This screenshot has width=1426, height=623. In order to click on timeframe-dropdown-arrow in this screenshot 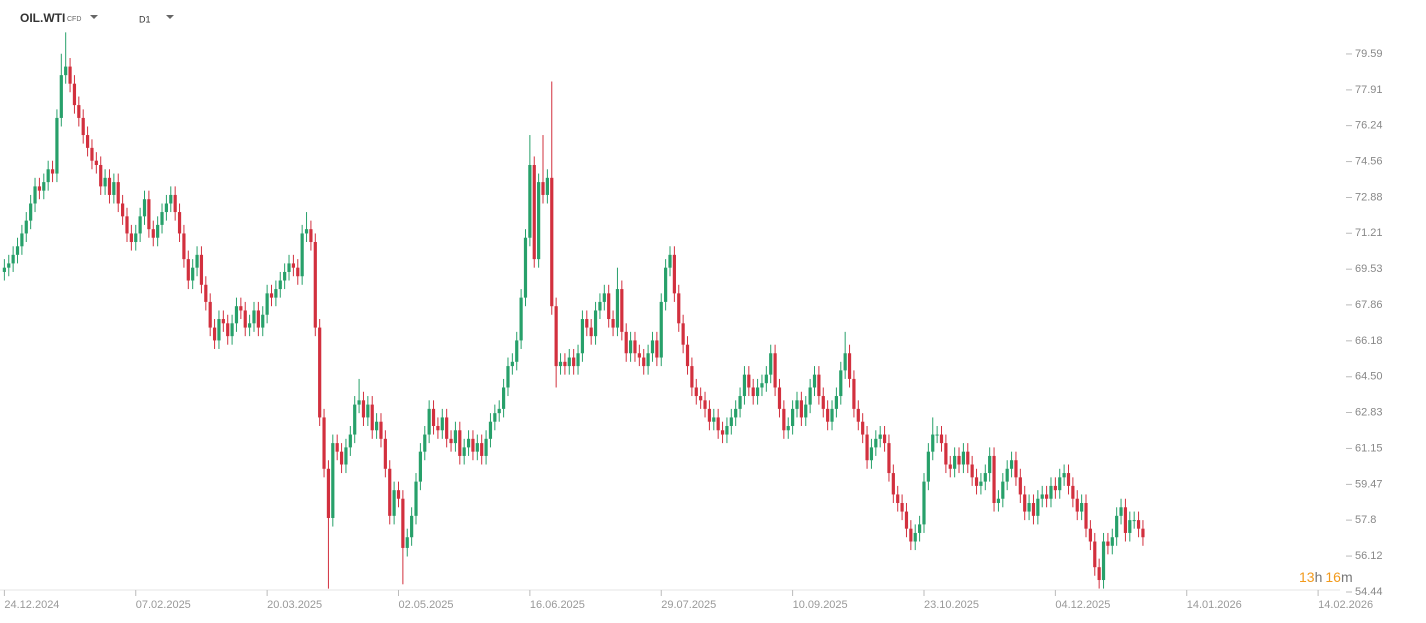, I will do `click(170, 17)`.